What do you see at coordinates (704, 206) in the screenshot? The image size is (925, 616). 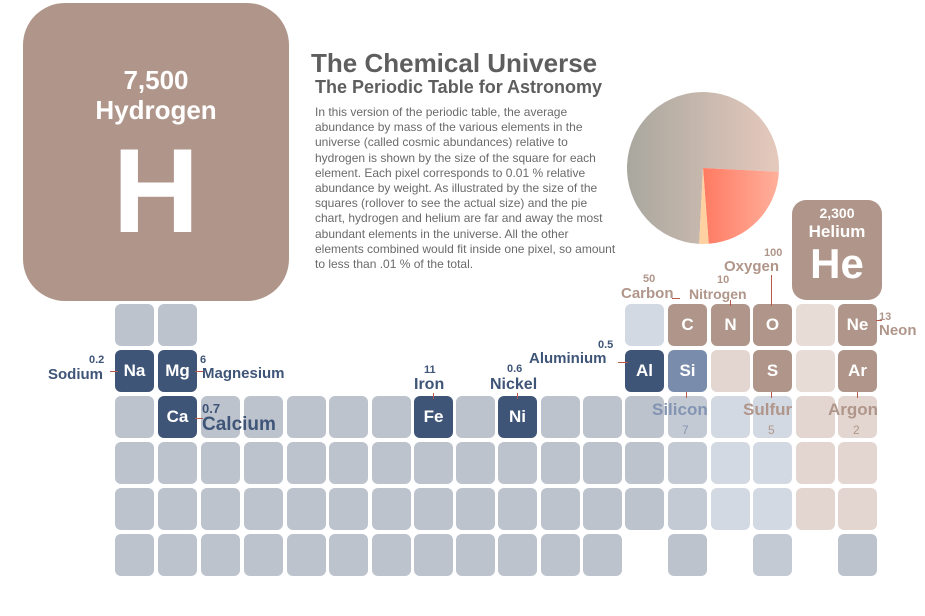 I see `pie-slice-other` at bounding box center [704, 206].